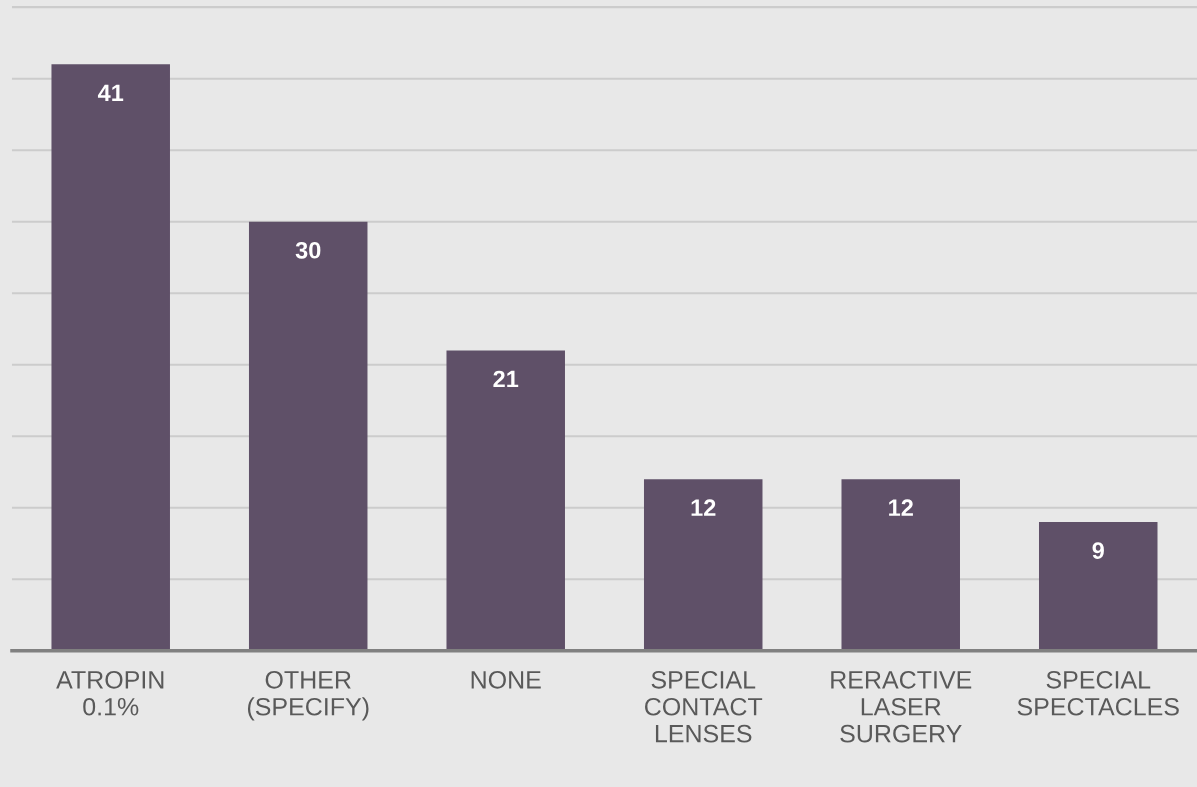  Describe the element at coordinates (308, 250) in the screenshot. I see `data-label: 30` at that location.